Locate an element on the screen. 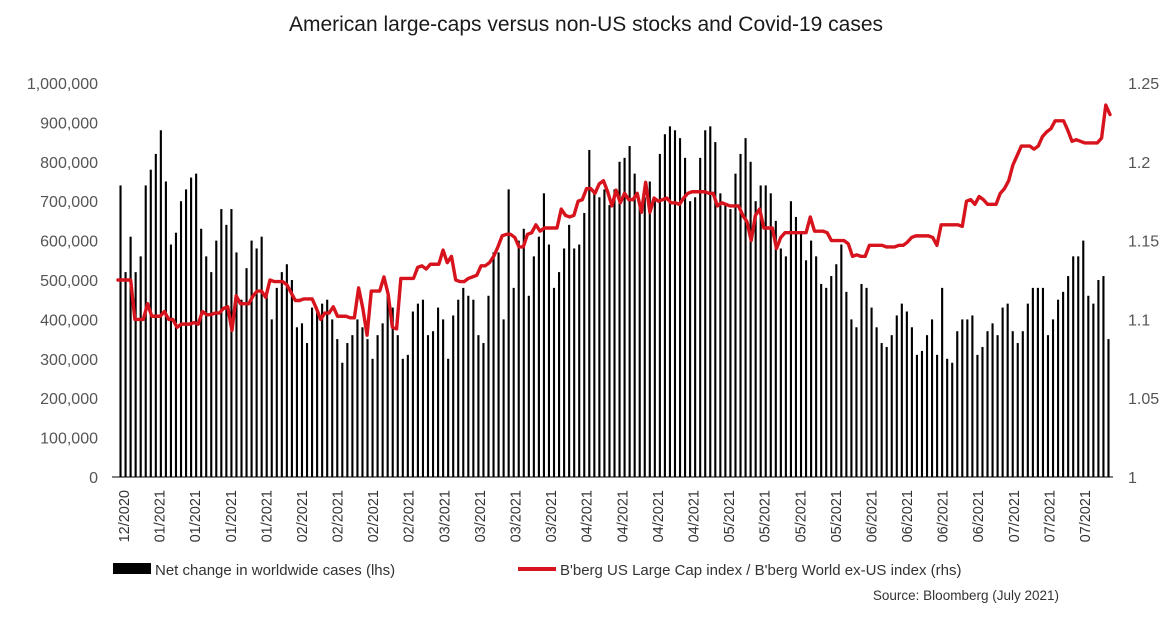 This screenshot has height=619, width=1173. y-left-tick-label: 900,000 is located at coordinates (69, 123).